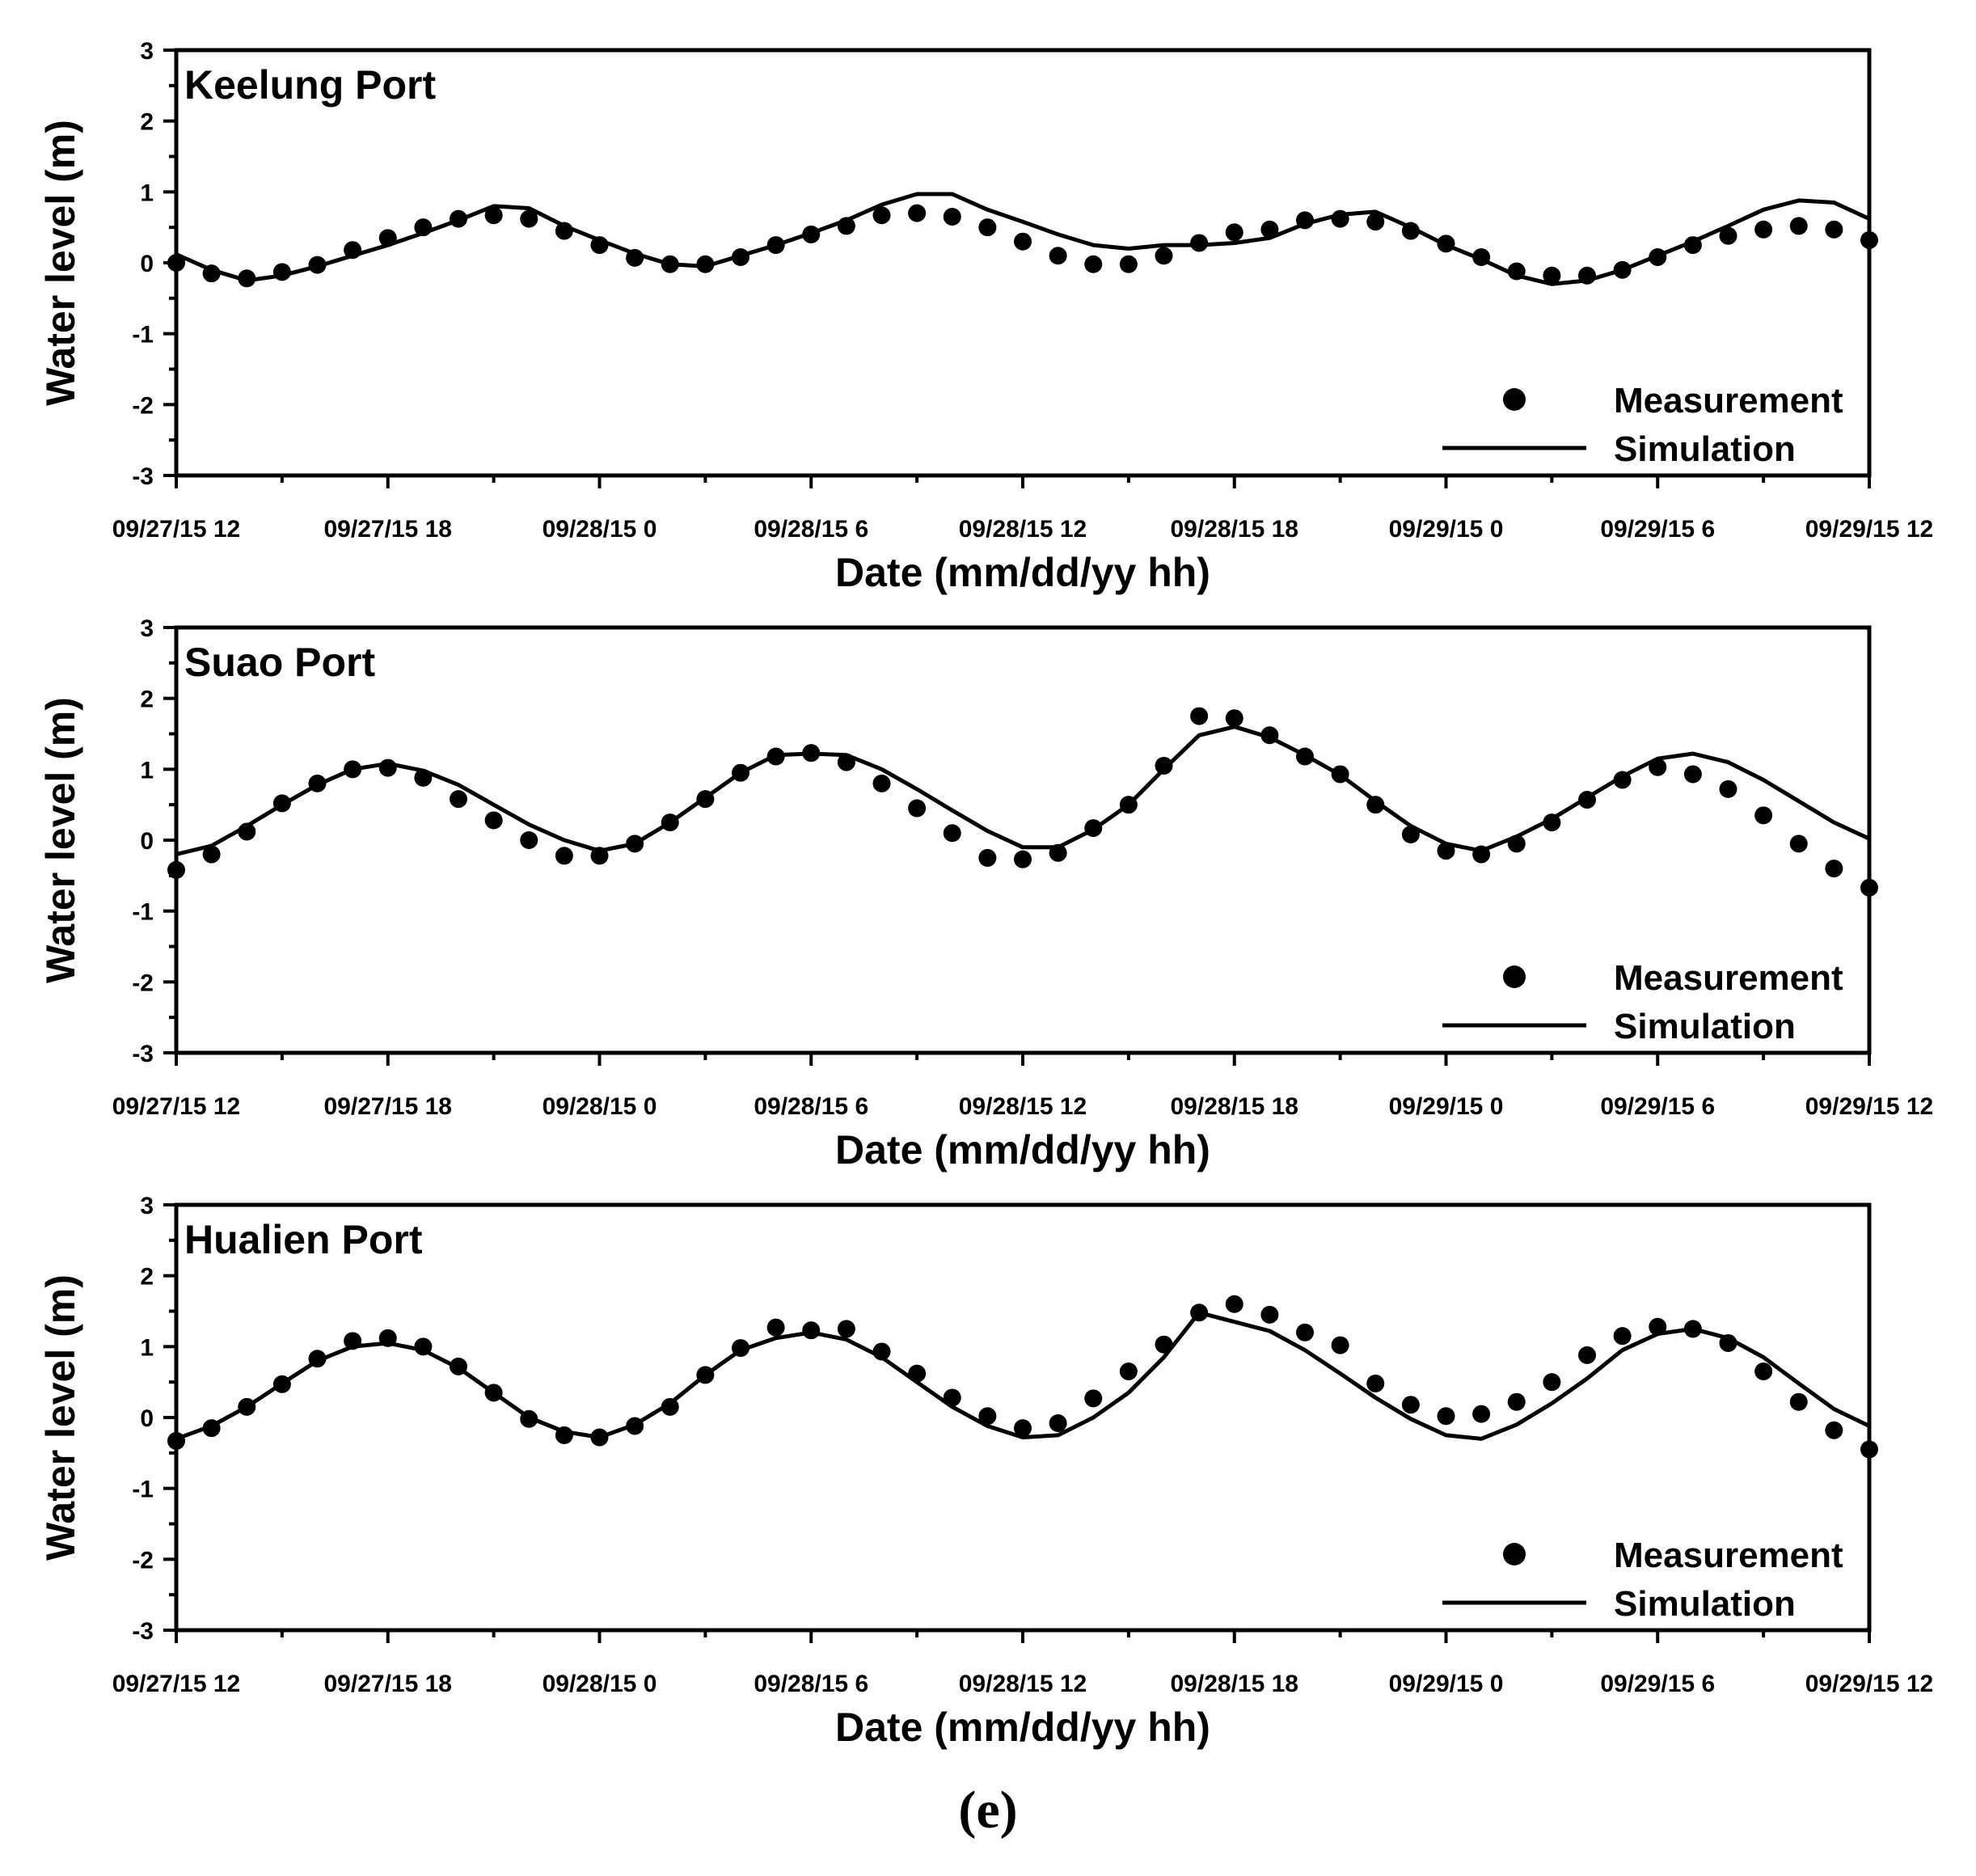  I want to click on panel-title: Suao Port, so click(279, 663).